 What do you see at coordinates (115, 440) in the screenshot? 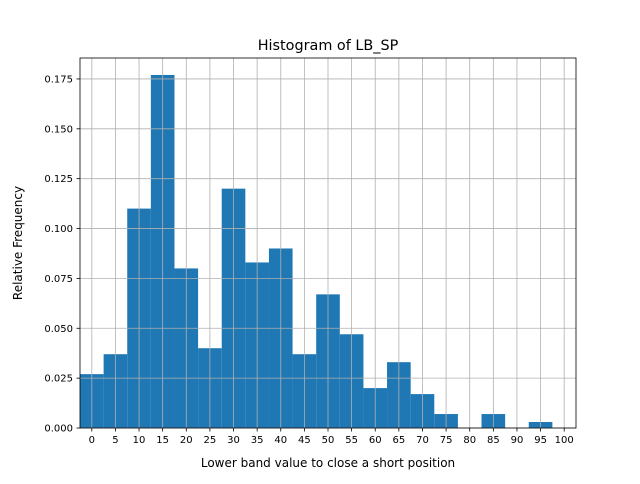
I see `x-tick-label-1: 5` at bounding box center [115, 440].